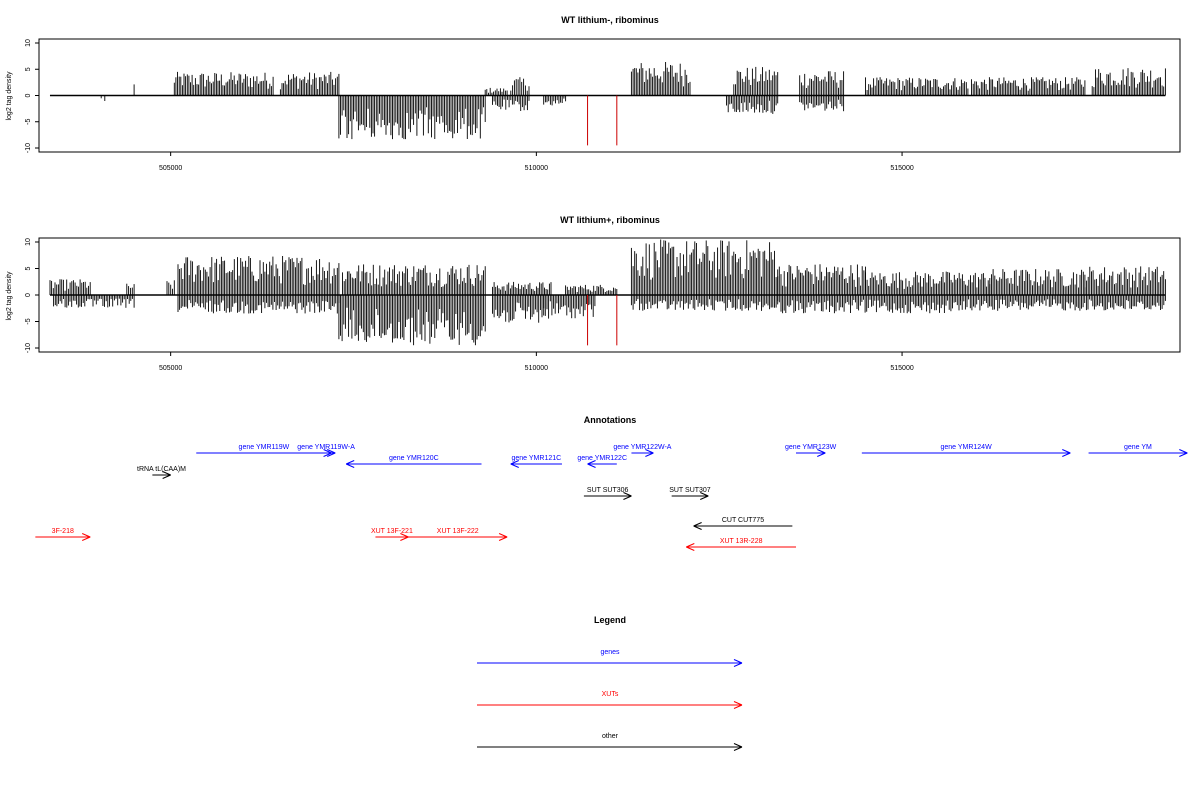 This screenshot has width=1200, height=800. I want to click on annotation-feature: gene YMR120C, so click(413, 461).